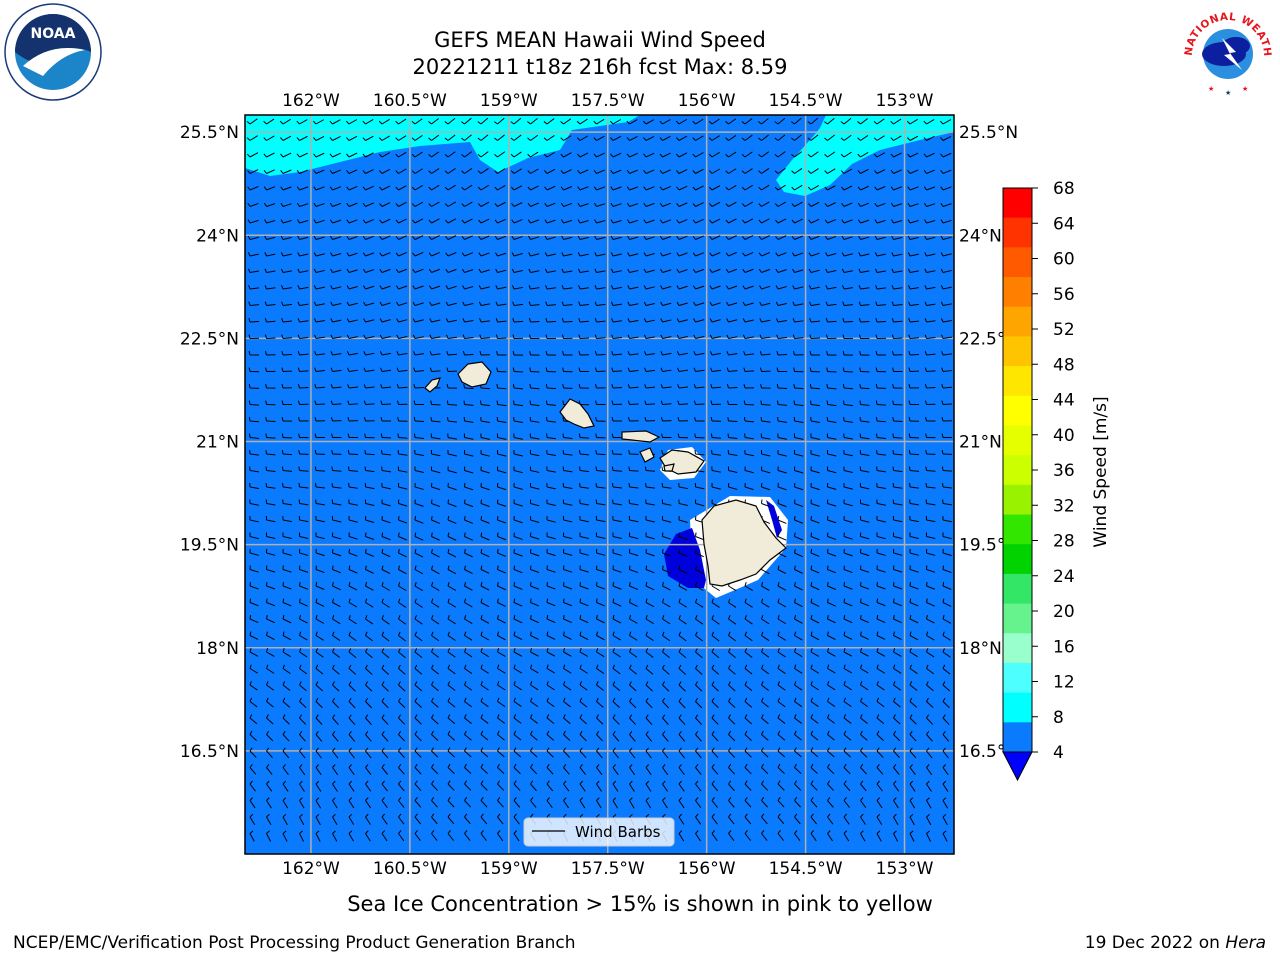  What do you see at coordinates (311, 869) in the screenshot?
I see `lon-label-bottom: 162°W` at bounding box center [311, 869].